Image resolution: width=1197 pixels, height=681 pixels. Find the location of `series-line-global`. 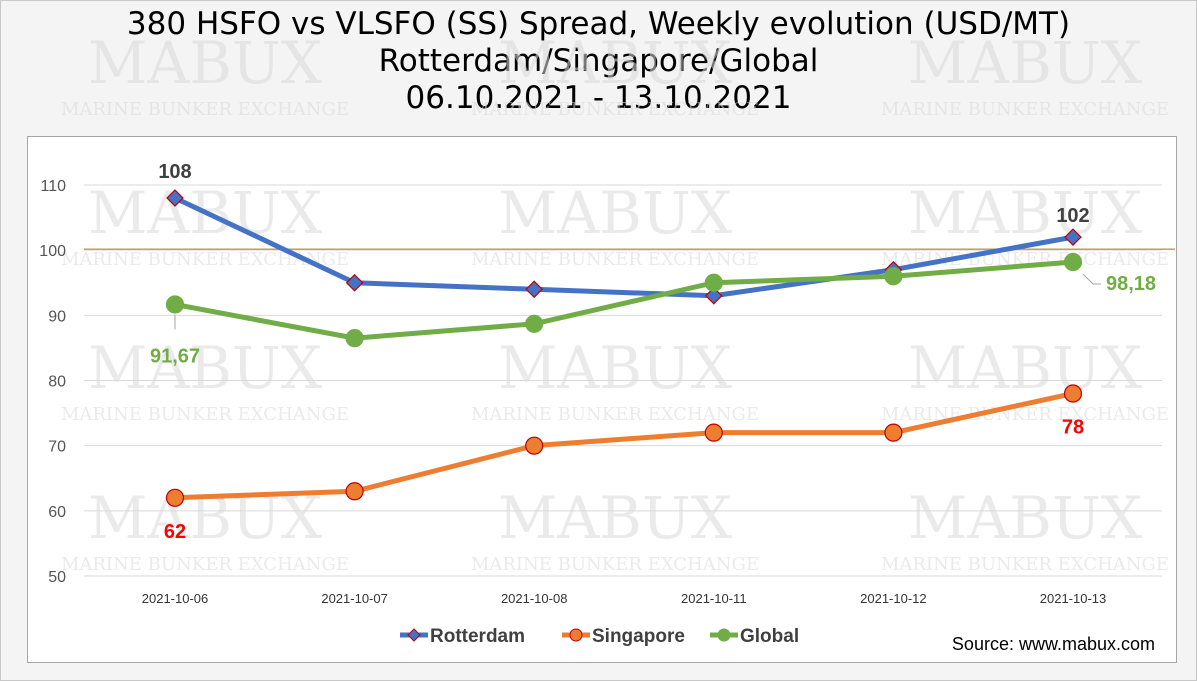

series-line-global is located at coordinates (624, 300).